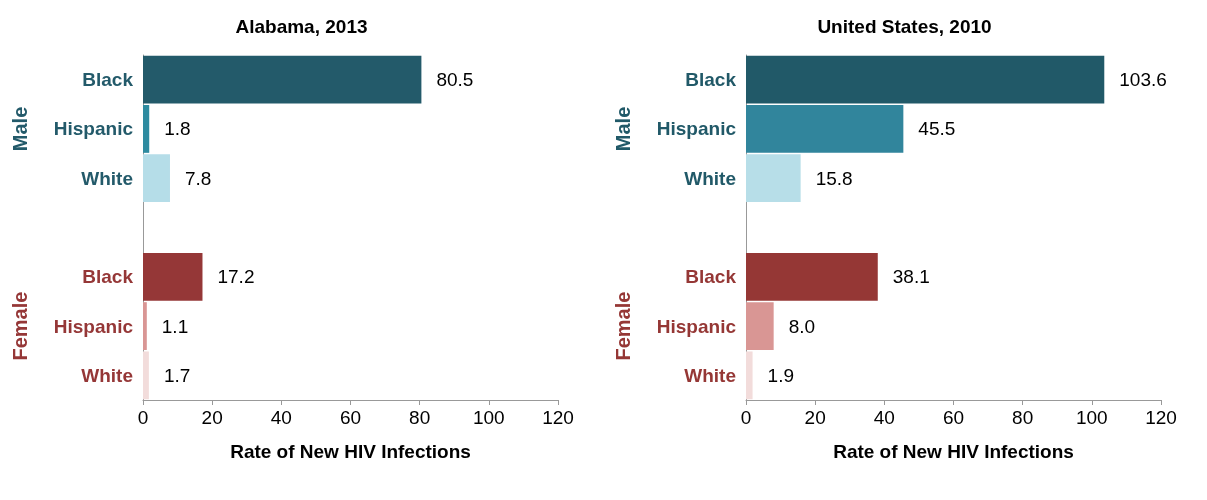  Describe the element at coordinates (301, 26) in the screenshot. I see `chart-title: Alabama, 2013` at that location.